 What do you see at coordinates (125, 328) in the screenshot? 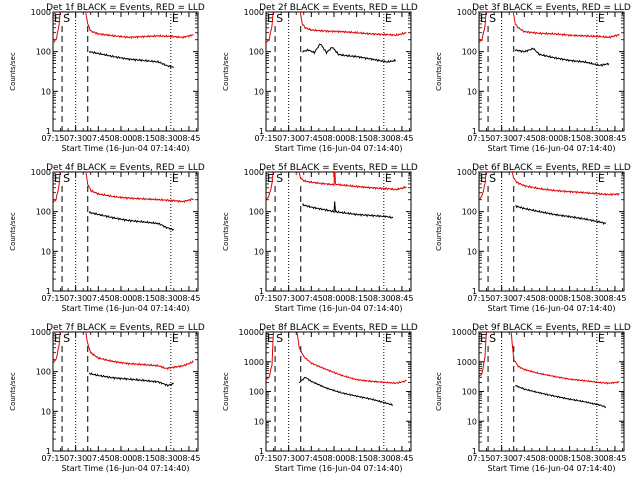
I see `chart-title: Det 7f BLACK = Events, RED = LLD` at bounding box center [125, 328].